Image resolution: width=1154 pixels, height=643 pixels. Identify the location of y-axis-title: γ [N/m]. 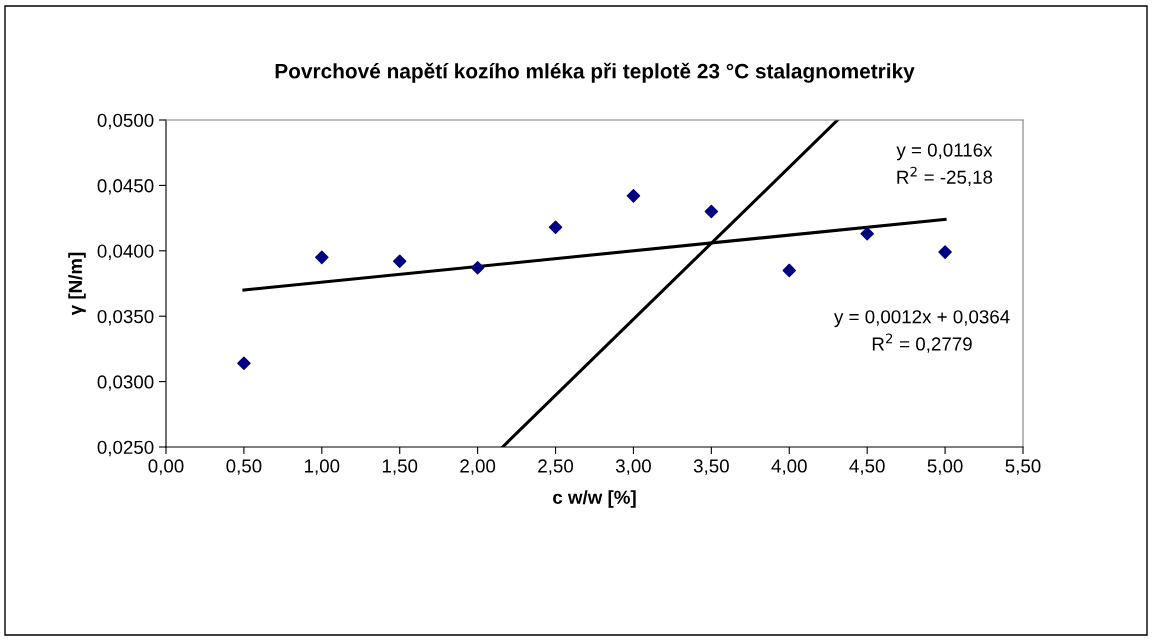
(77, 284).